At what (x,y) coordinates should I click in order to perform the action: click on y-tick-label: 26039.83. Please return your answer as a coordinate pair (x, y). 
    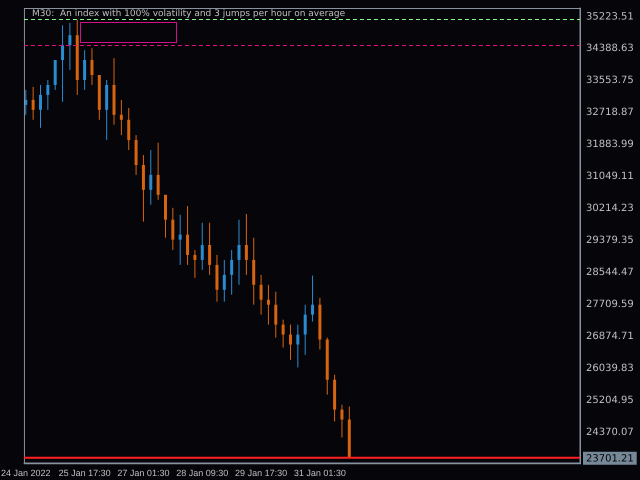
    Looking at the image, I should click on (610, 368).